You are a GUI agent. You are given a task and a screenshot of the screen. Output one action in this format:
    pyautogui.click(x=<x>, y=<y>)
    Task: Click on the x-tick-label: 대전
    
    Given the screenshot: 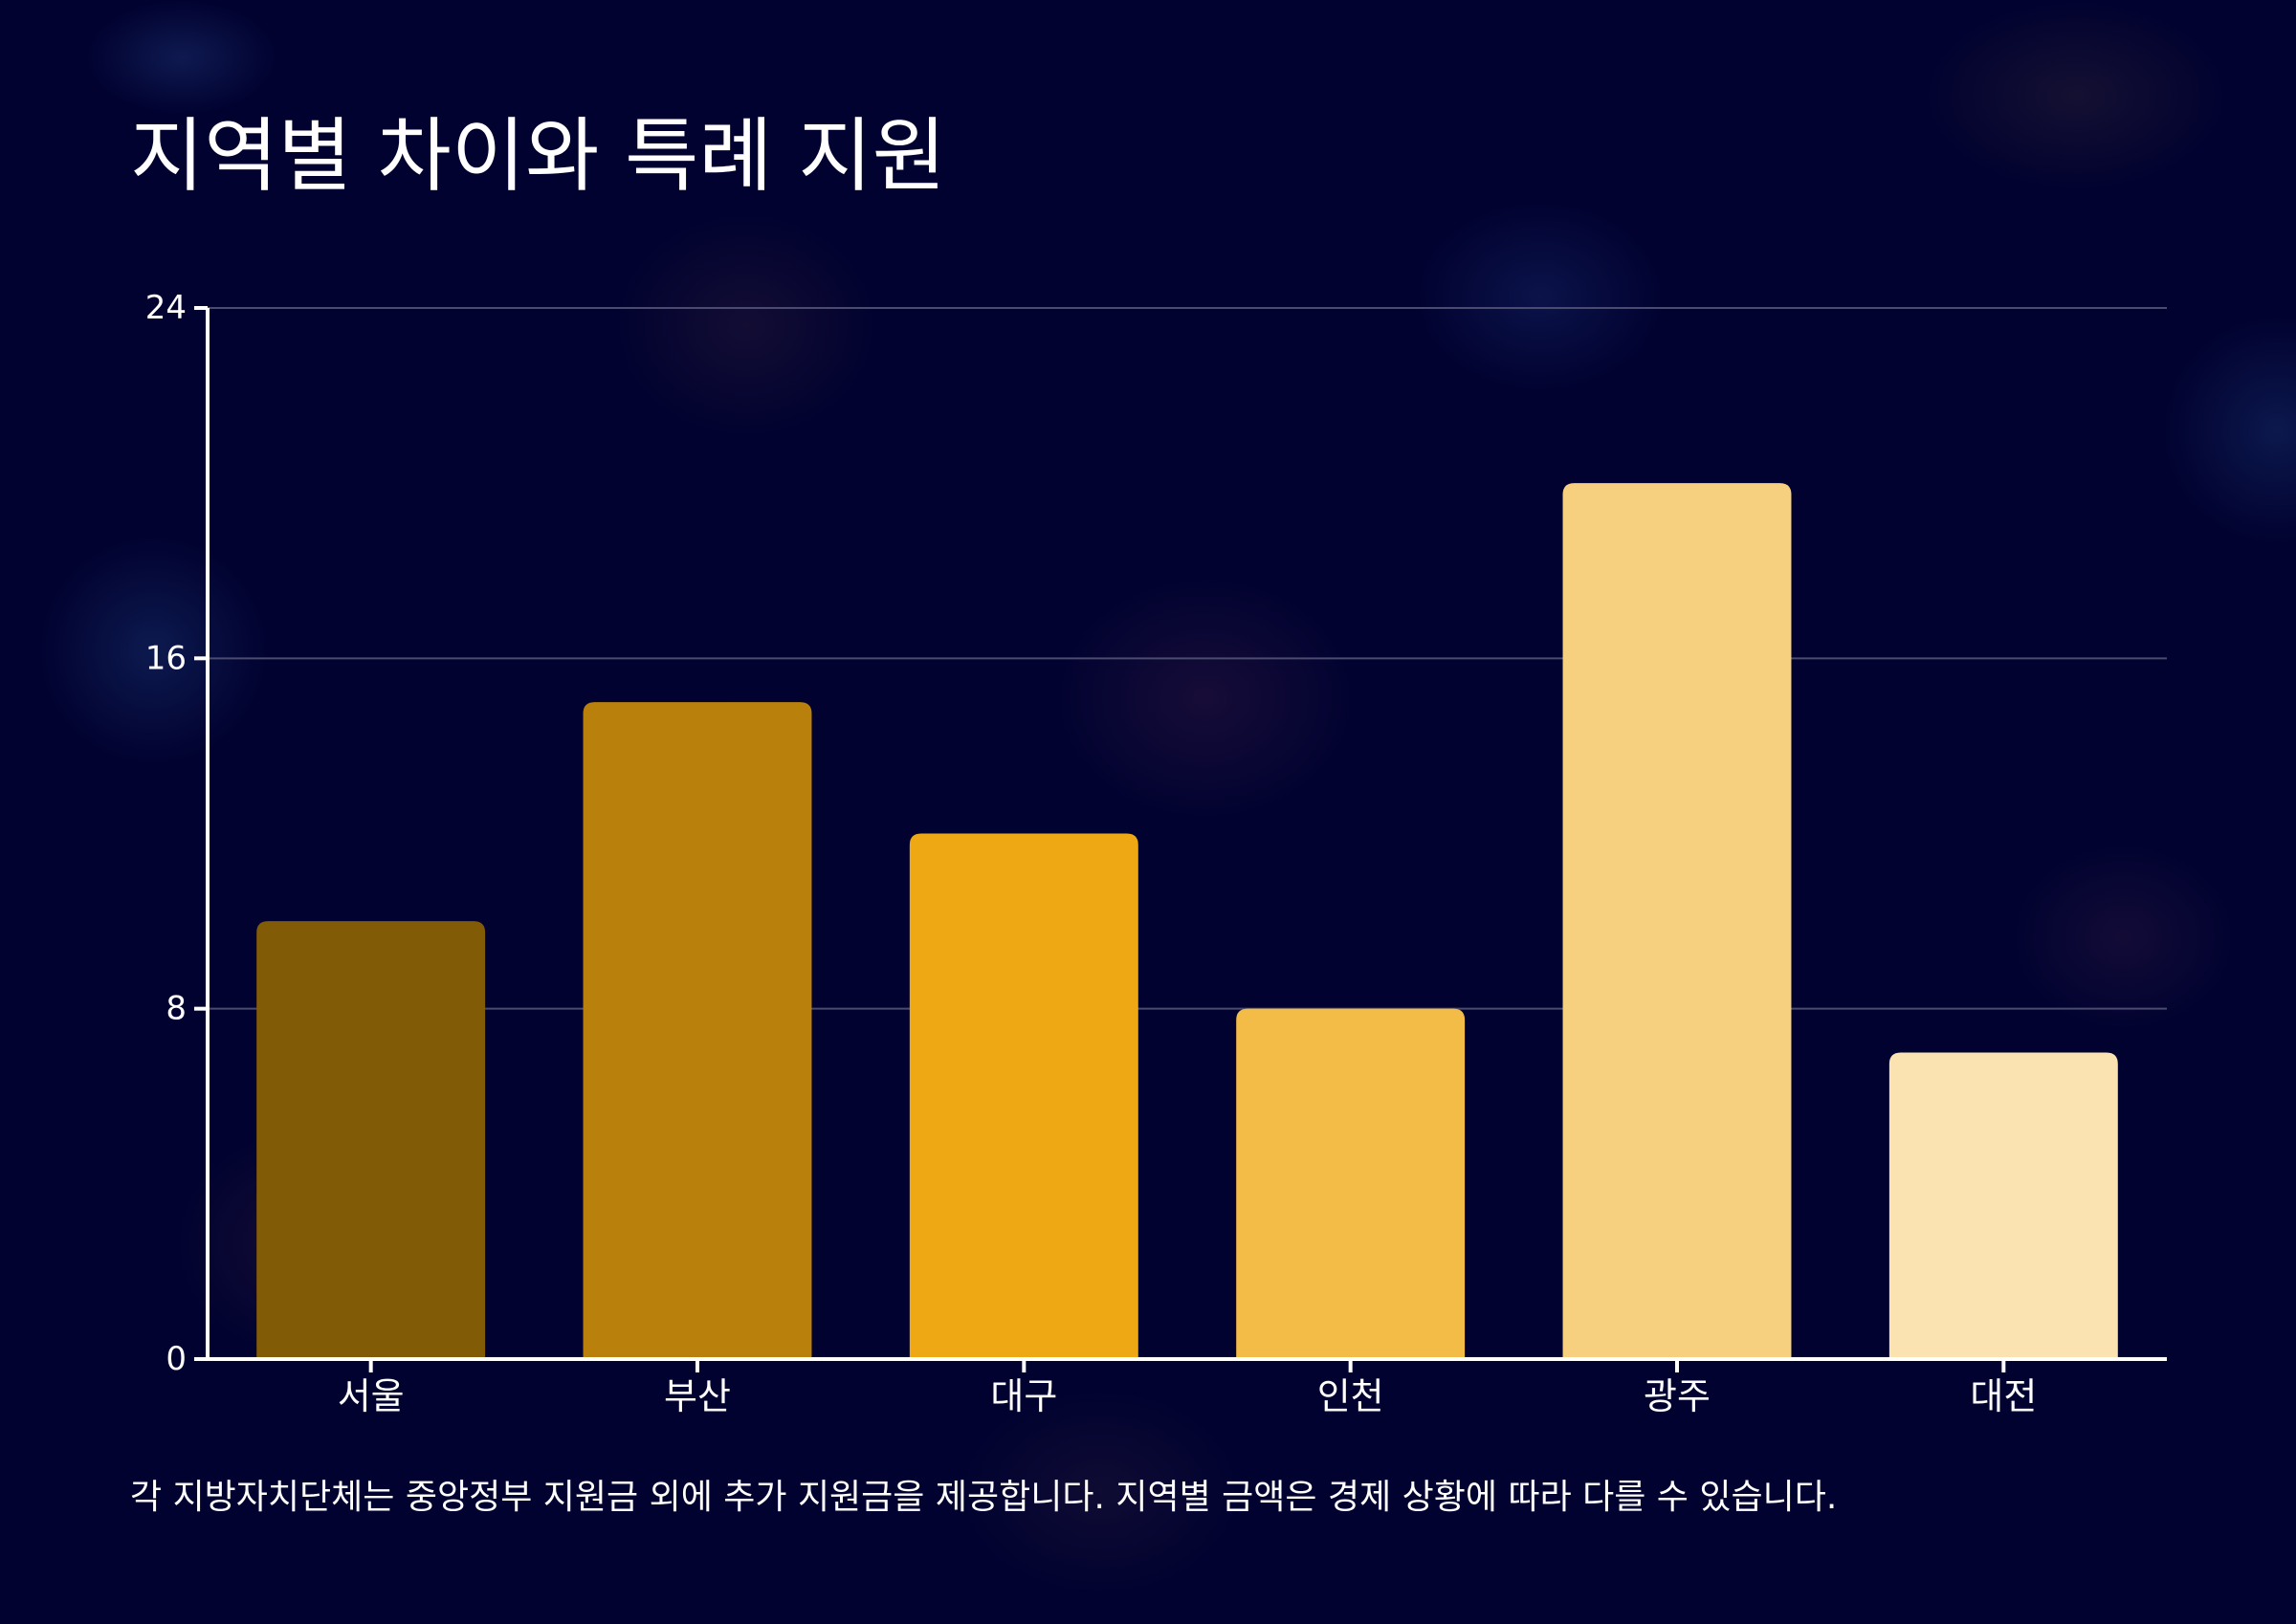 What is the action you would take?
    pyautogui.click(x=2003, y=1396)
    